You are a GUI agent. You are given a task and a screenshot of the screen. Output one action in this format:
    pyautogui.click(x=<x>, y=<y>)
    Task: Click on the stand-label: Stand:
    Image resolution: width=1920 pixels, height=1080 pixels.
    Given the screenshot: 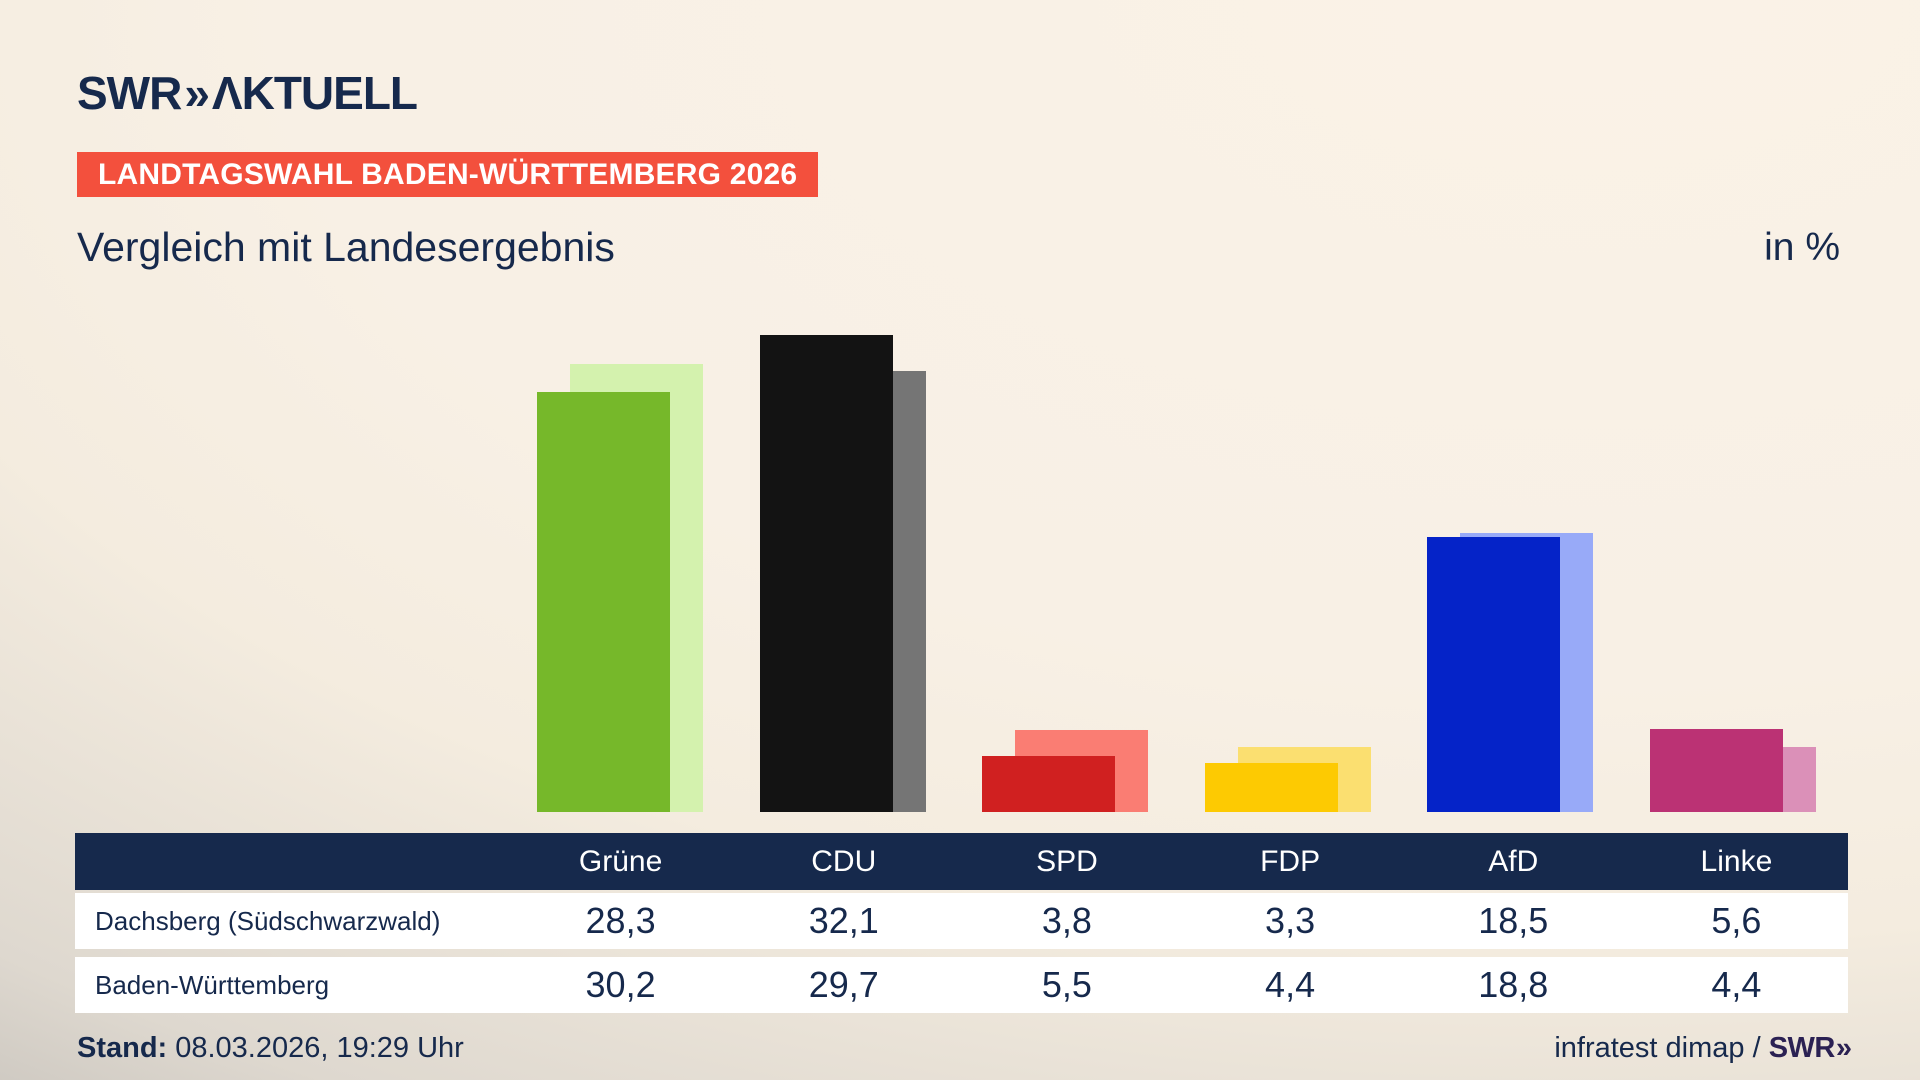 What is the action you would take?
    pyautogui.click(x=122, y=1048)
    